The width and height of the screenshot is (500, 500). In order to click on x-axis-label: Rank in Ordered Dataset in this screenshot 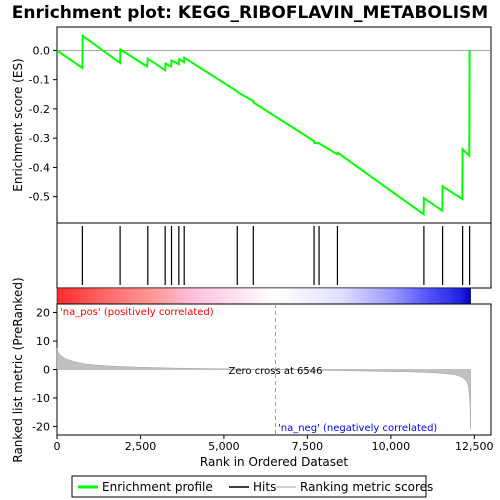, I will do `click(274, 462)`.